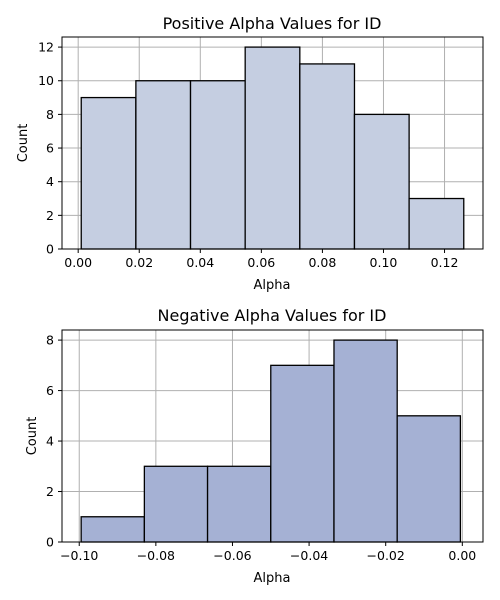 The height and width of the screenshot is (600, 500). What do you see at coordinates (232, 555) in the screenshot?
I see `x-tick-label: −0.06` at bounding box center [232, 555].